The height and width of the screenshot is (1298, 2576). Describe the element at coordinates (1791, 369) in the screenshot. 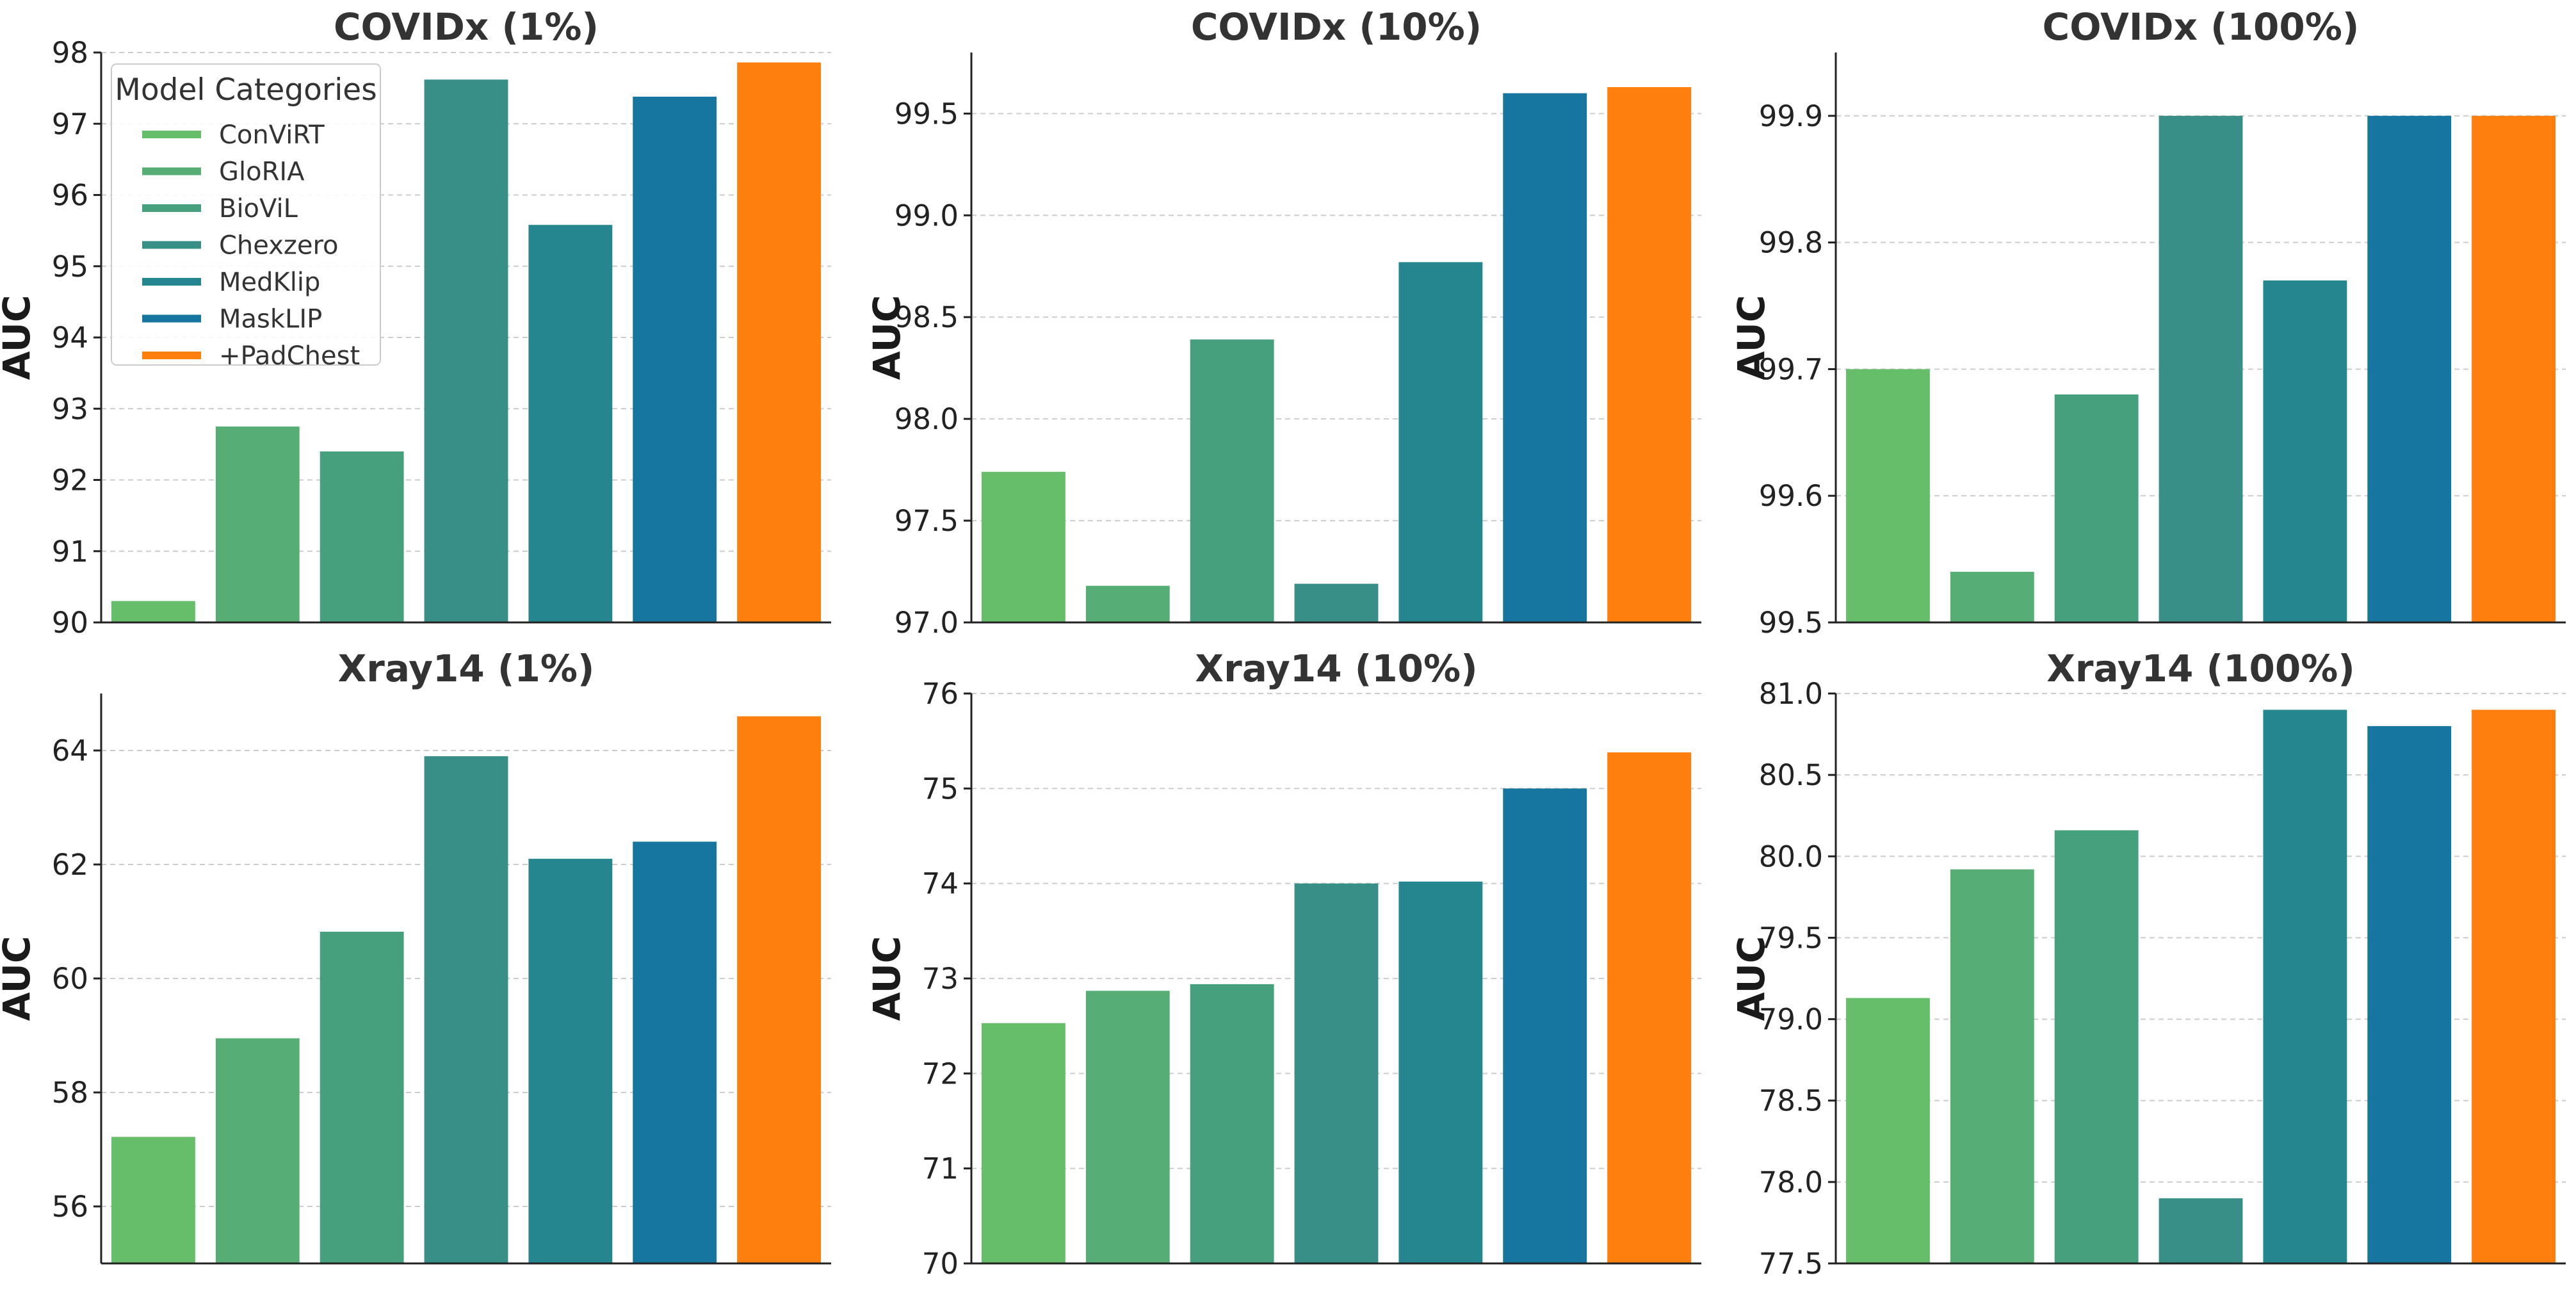

I see `y-tick-label: 99.7` at that location.